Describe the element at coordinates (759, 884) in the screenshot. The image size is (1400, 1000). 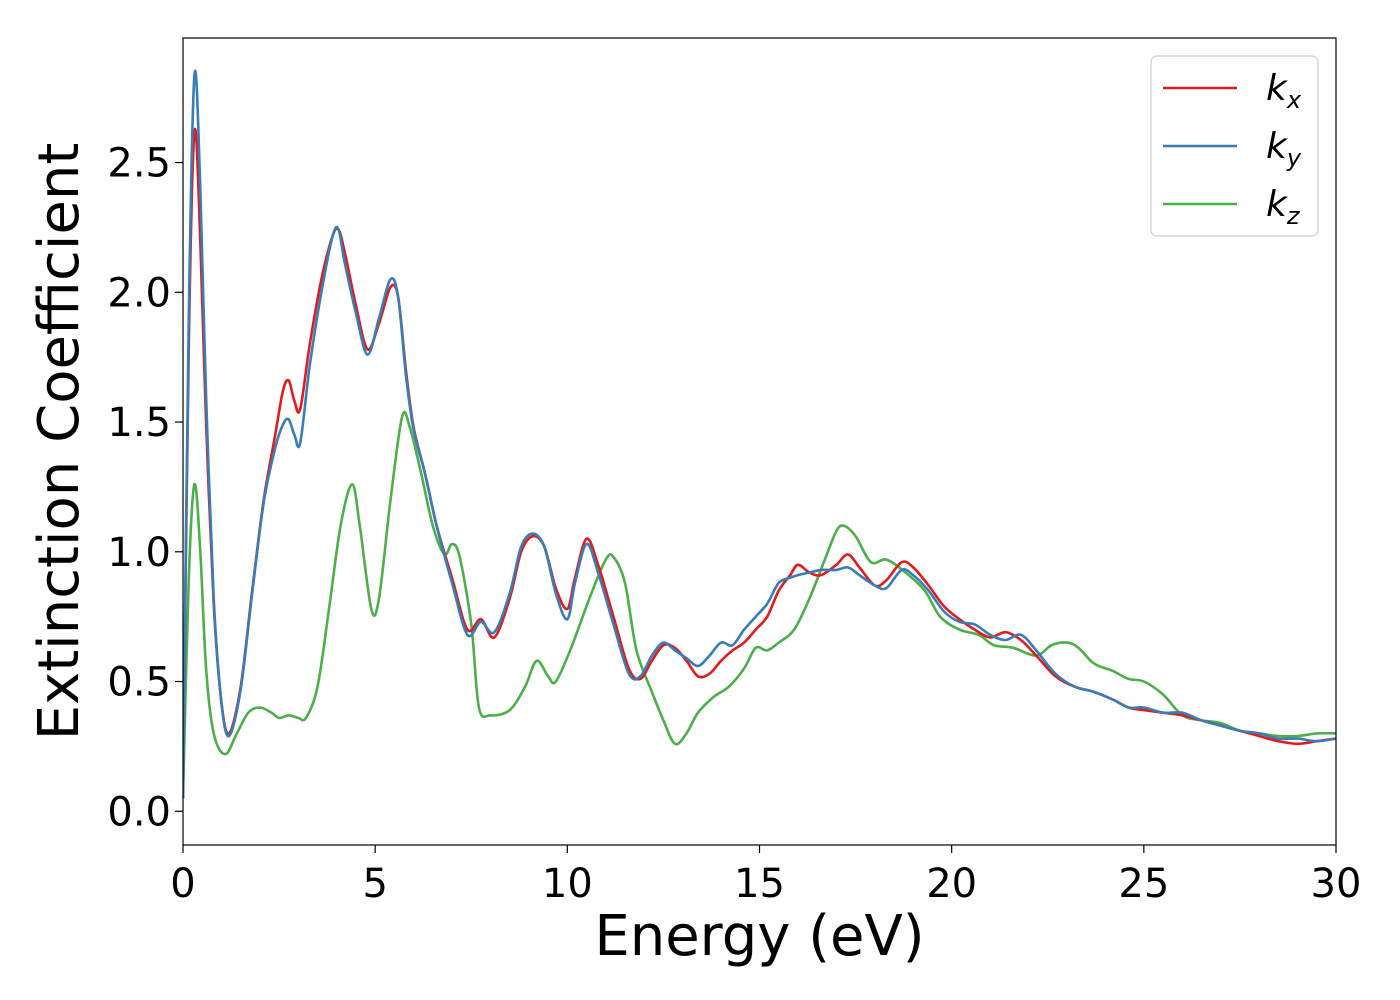
I see `x-tick-label: 15` at that location.